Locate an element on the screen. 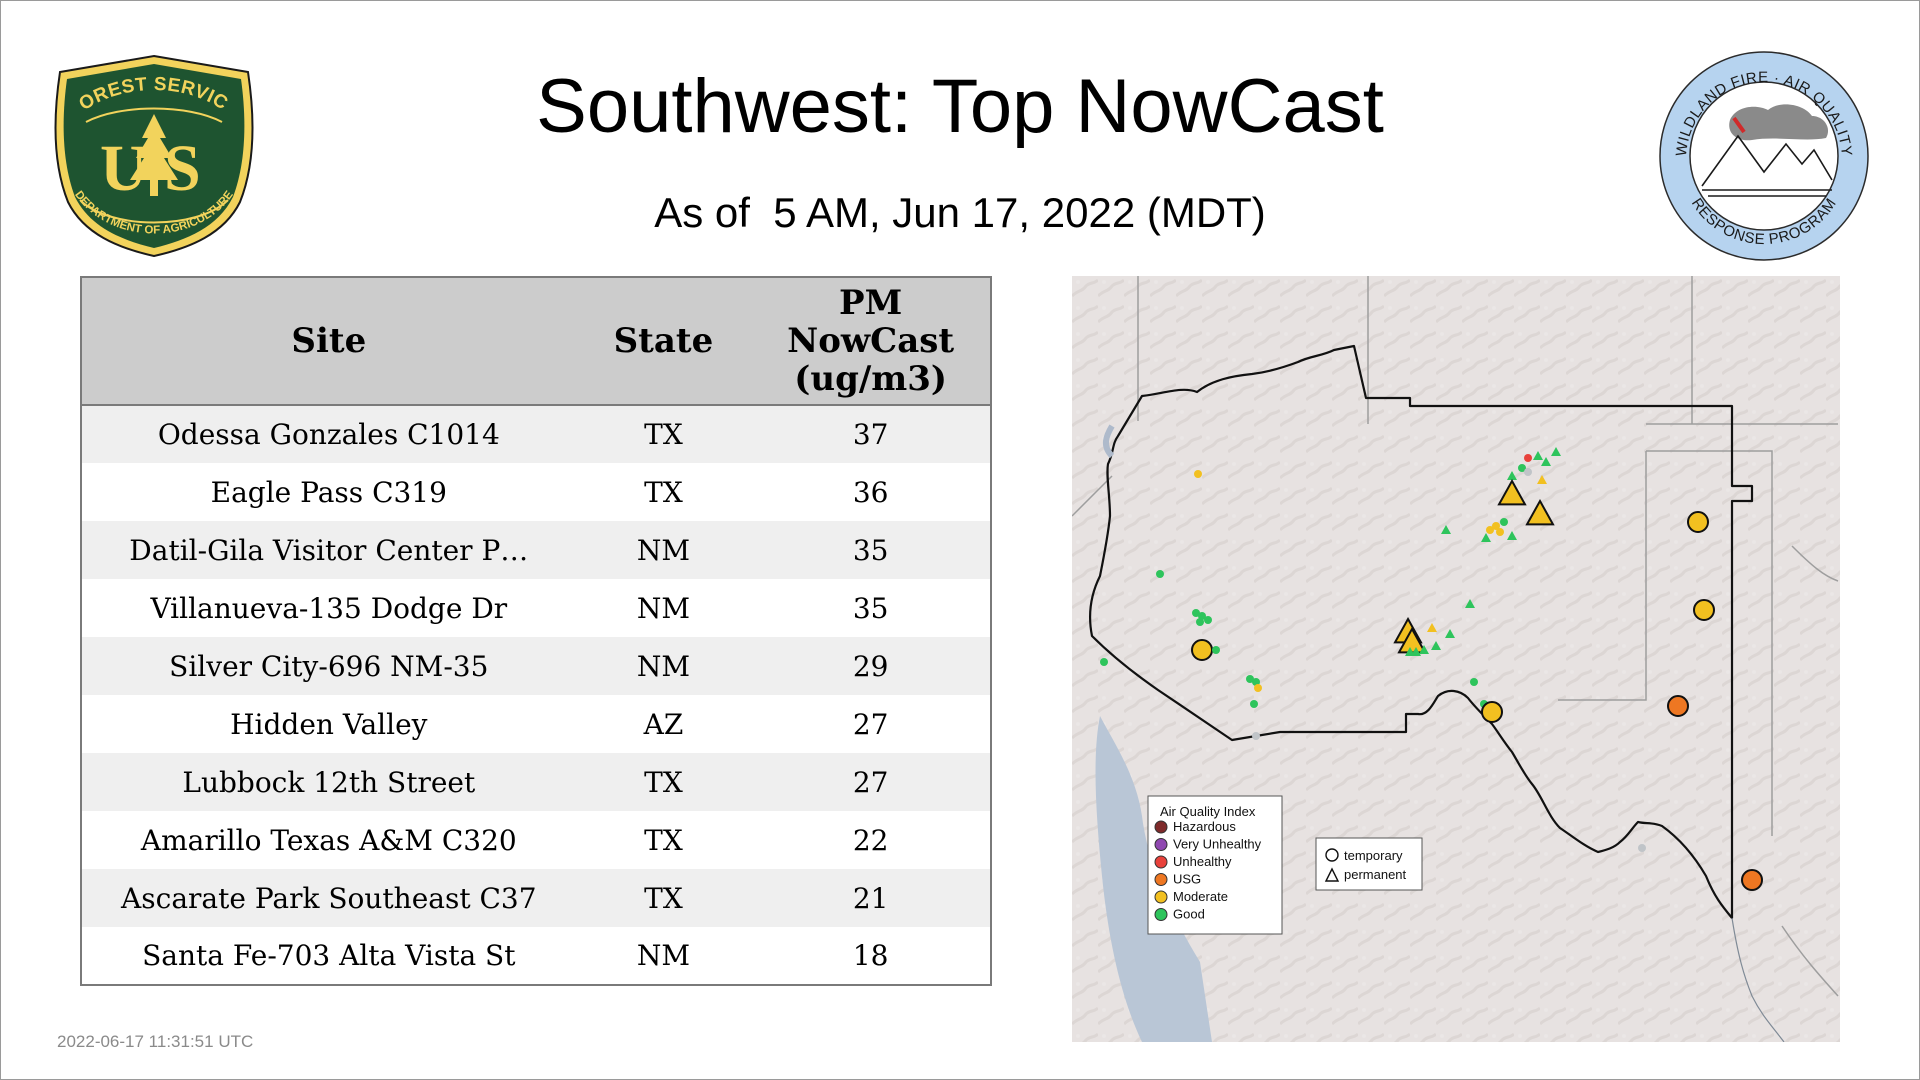 The image size is (1920, 1080). table-row: Silver City-696 NM-35 NM 29 is located at coordinates (536, 666).